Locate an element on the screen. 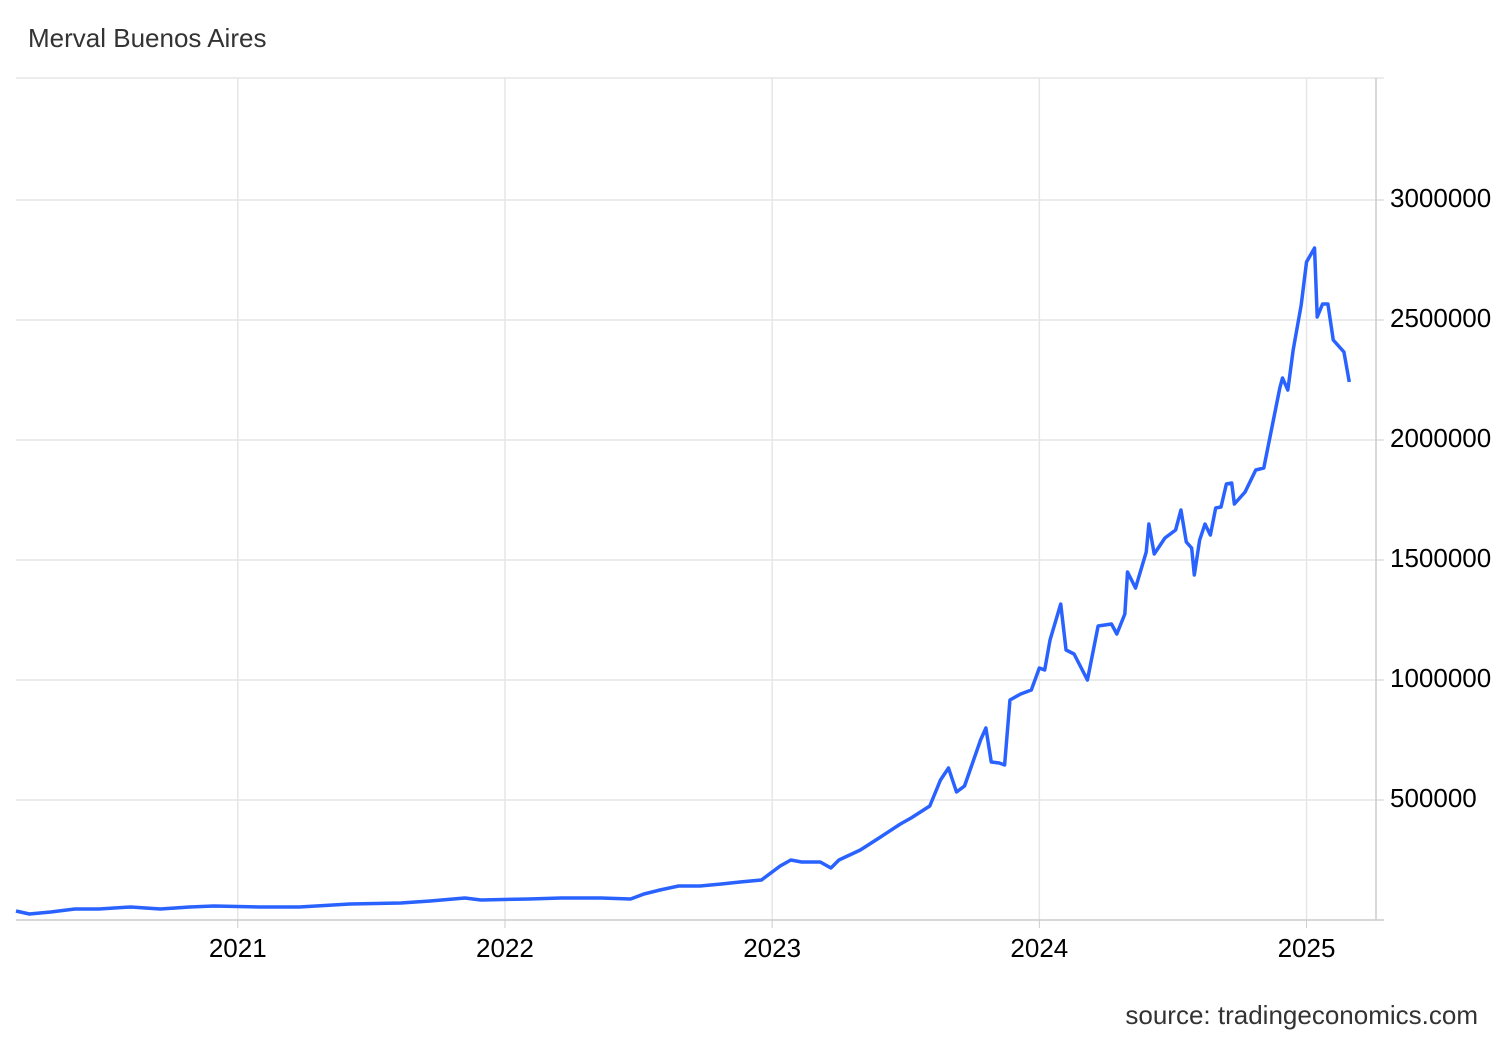 The height and width of the screenshot is (1040, 1500). y-tick-label: 1000000 is located at coordinates (1440, 678).